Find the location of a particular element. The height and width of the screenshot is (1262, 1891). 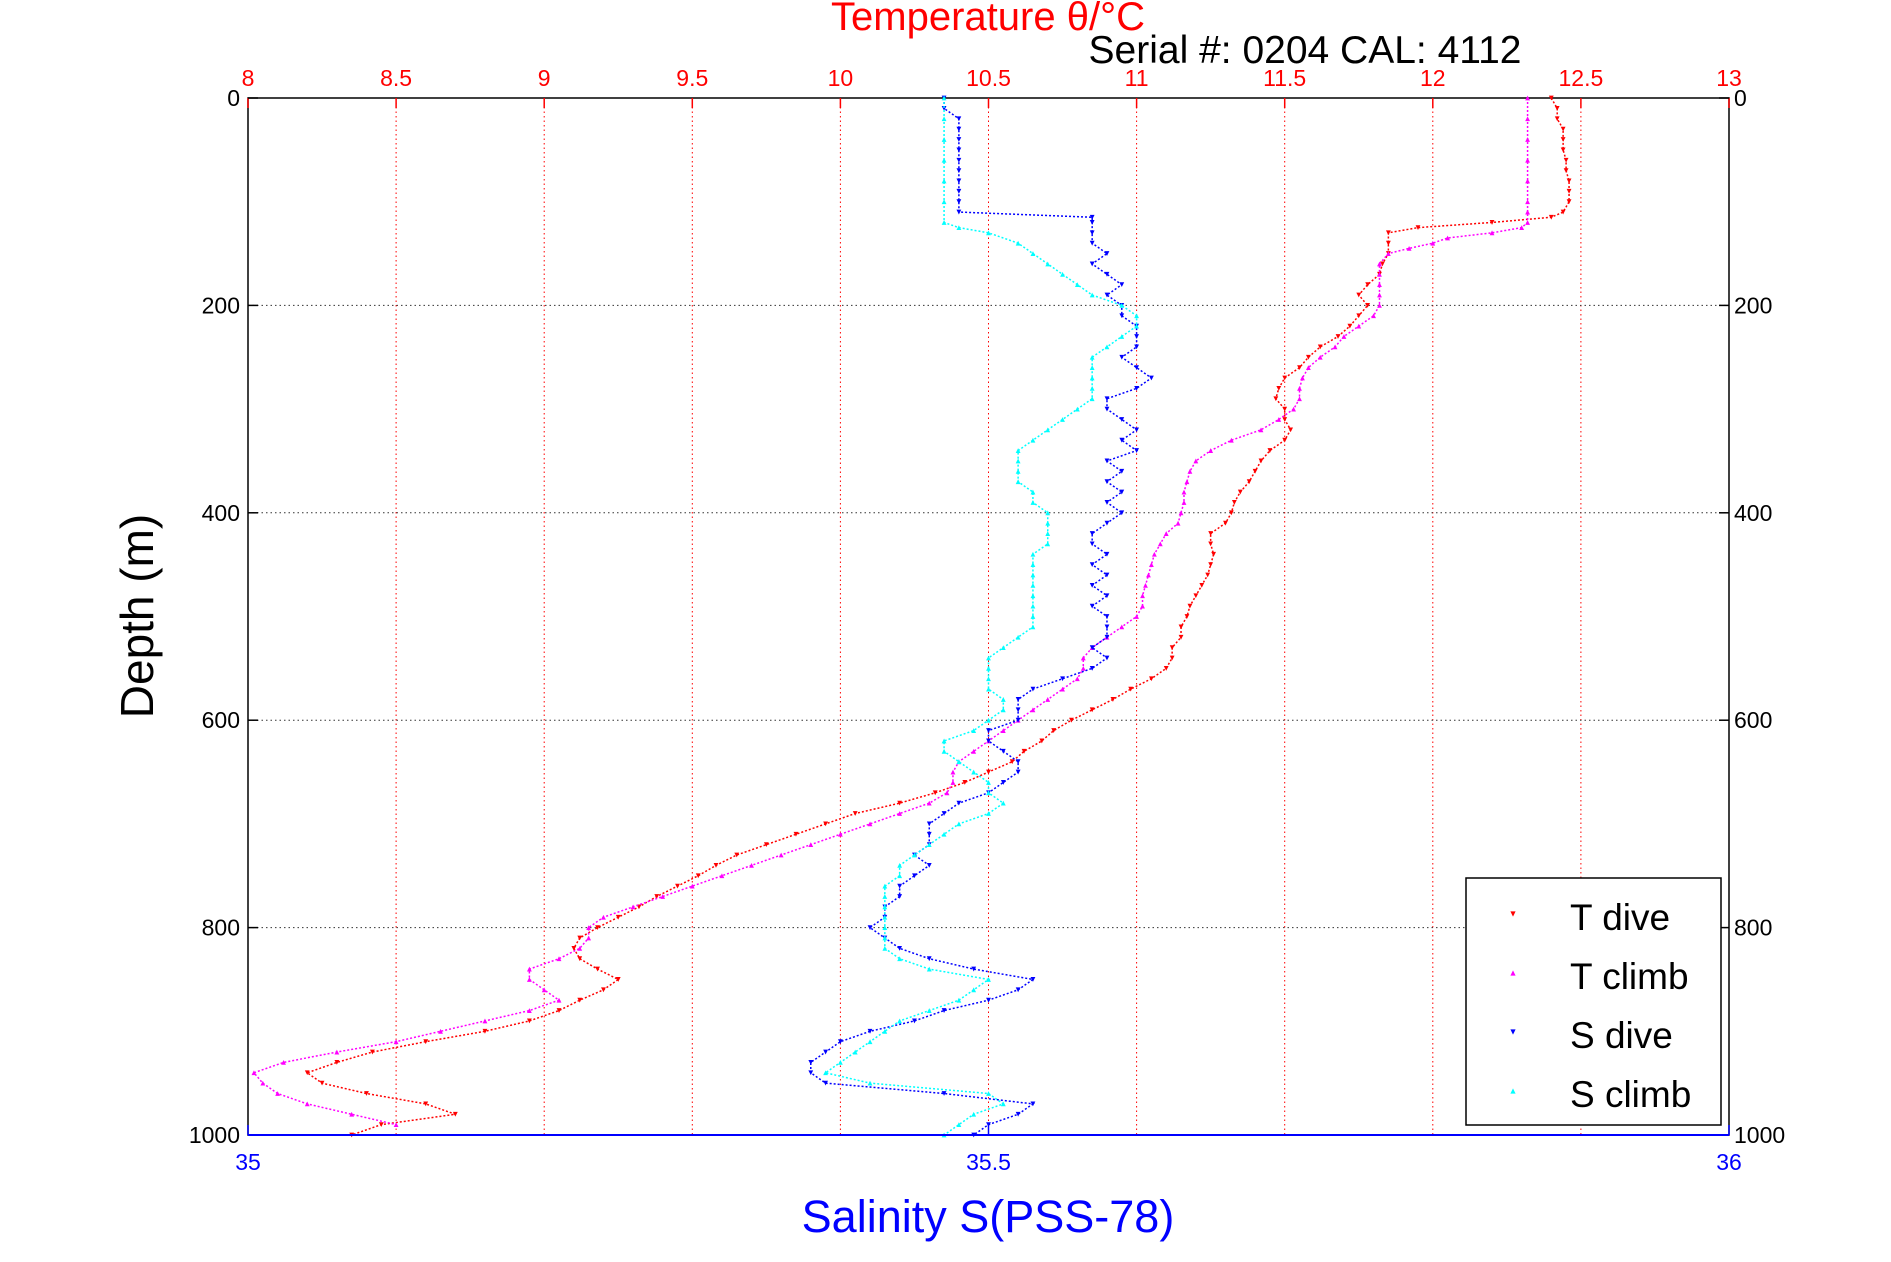

top-tick-label: 12.5 is located at coordinates (1581, 78).